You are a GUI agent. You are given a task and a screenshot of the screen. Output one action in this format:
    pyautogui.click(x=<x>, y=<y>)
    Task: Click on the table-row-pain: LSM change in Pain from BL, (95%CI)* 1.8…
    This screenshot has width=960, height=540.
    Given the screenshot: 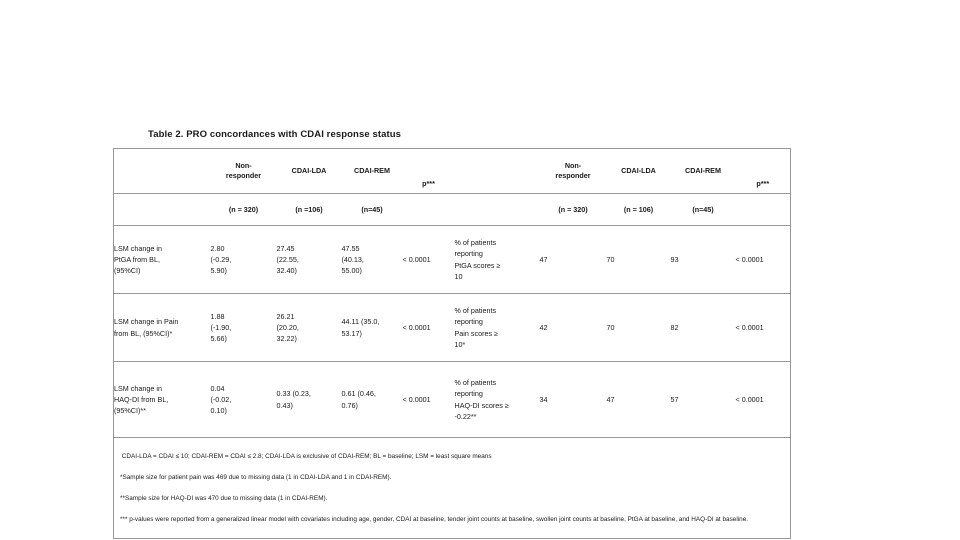 What is the action you would take?
    pyautogui.click(x=452, y=328)
    